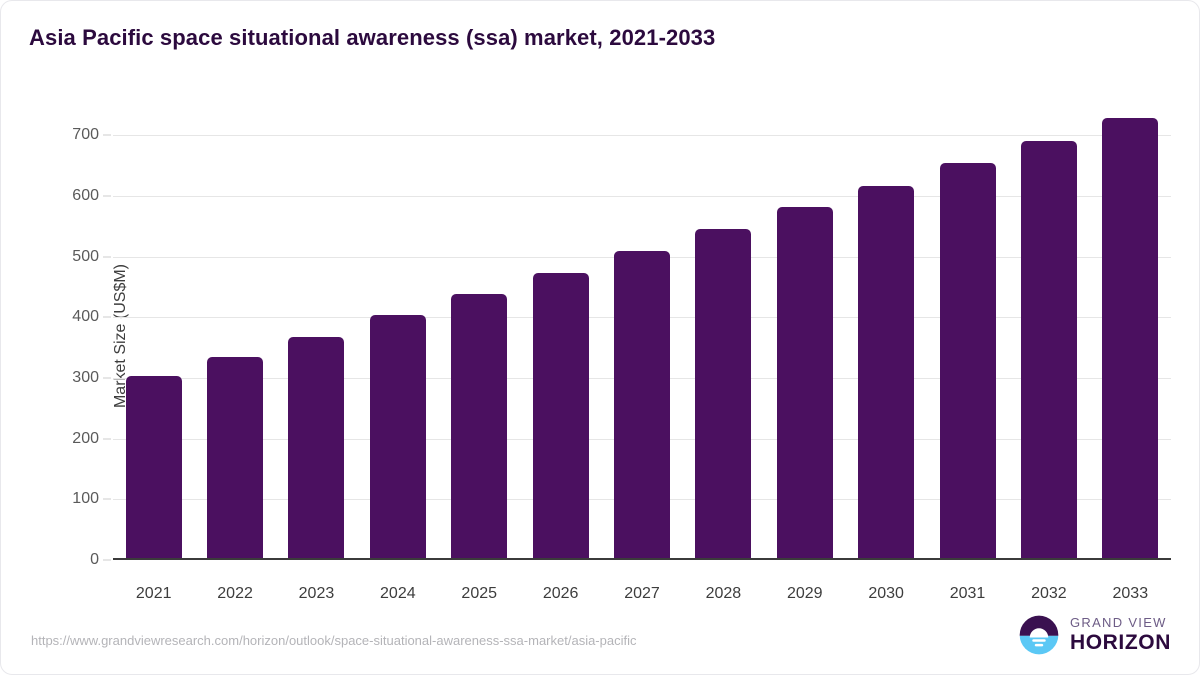  Describe the element at coordinates (560, 416) in the screenshot. I see `bar-2026` at that location.